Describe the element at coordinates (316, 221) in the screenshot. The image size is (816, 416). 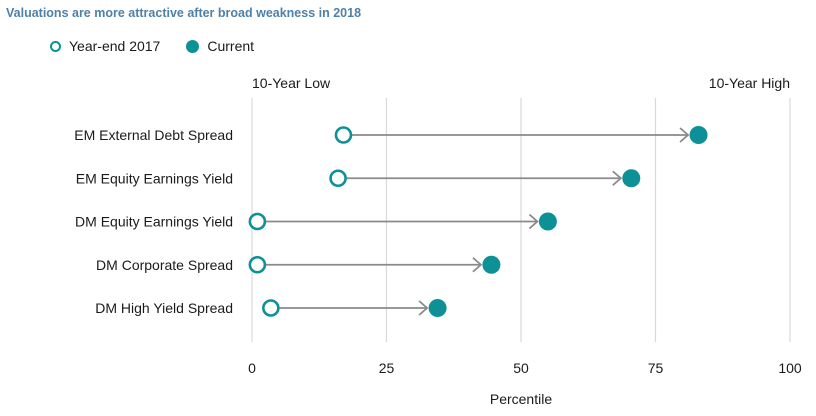
I see `row-dm-equity-earnings-yield: DM Equity Earnings Yield` at that location.